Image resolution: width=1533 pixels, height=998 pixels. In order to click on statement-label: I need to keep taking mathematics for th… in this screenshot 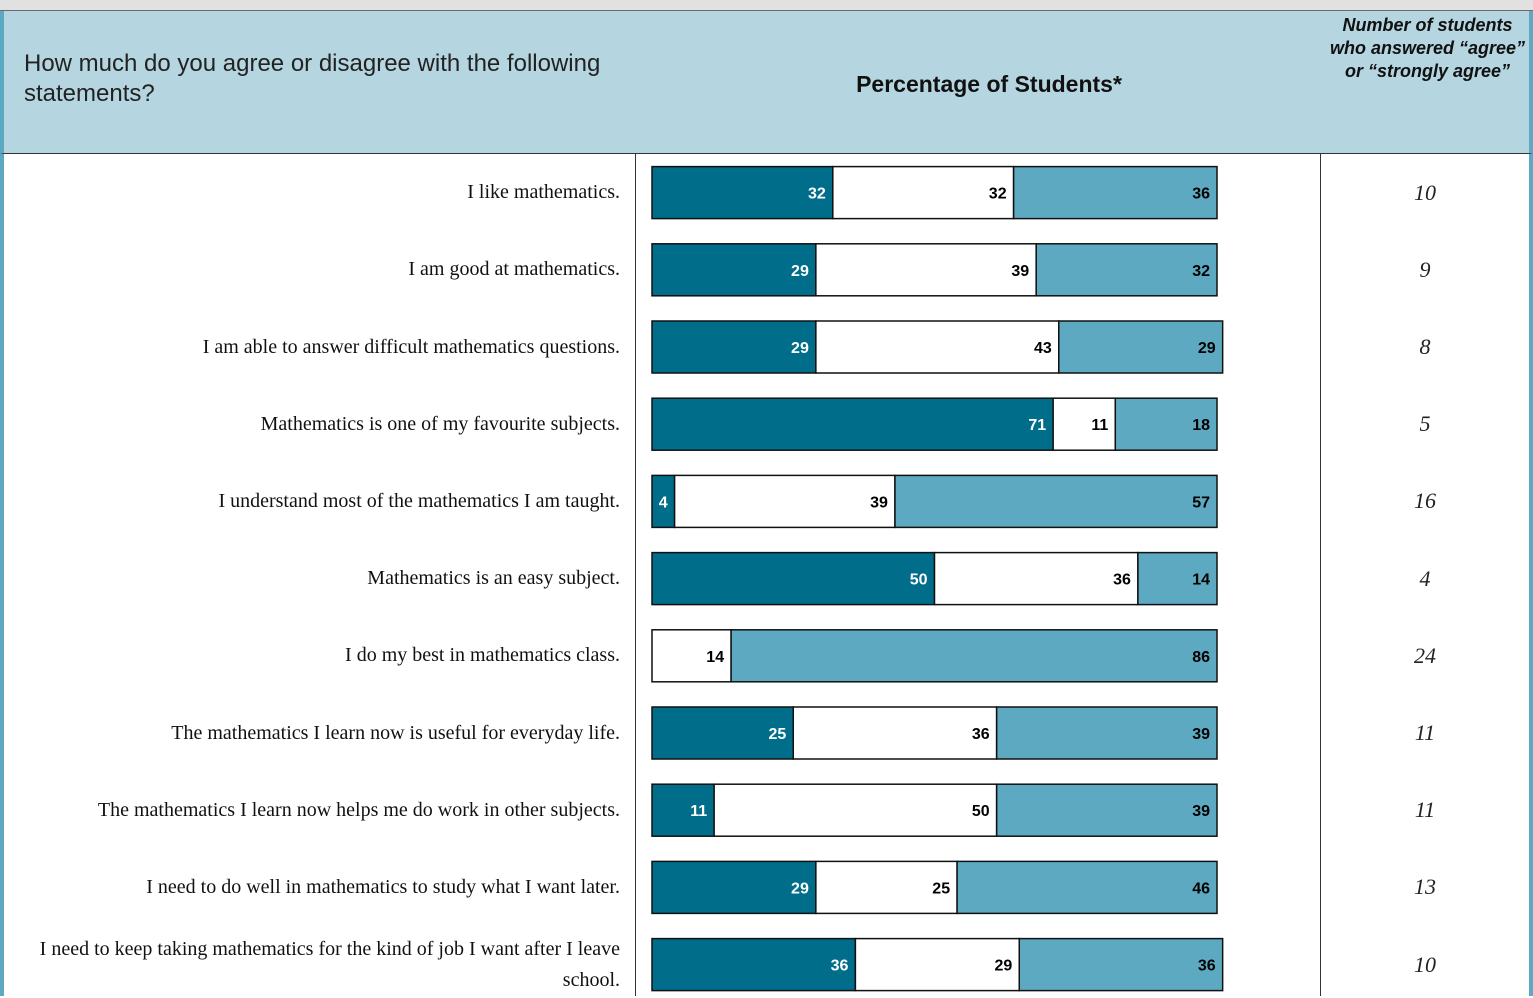, I will do `click(329, 964)`.